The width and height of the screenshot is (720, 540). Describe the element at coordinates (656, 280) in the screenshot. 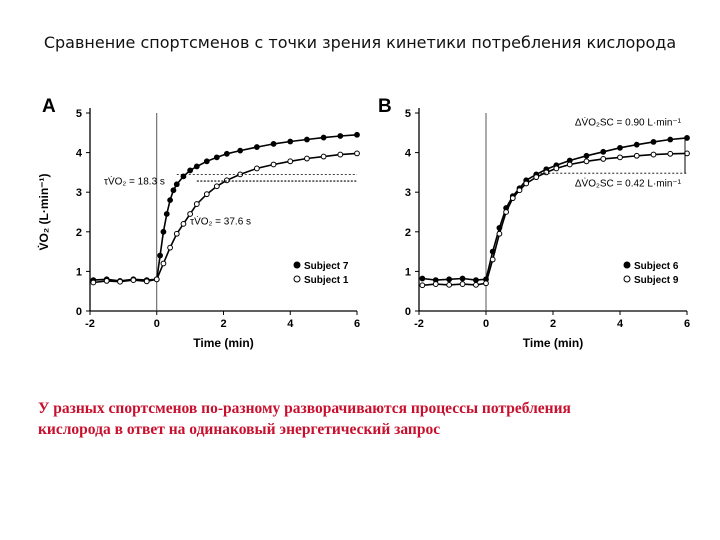

I see `legend-label: Subject 9` at that location.